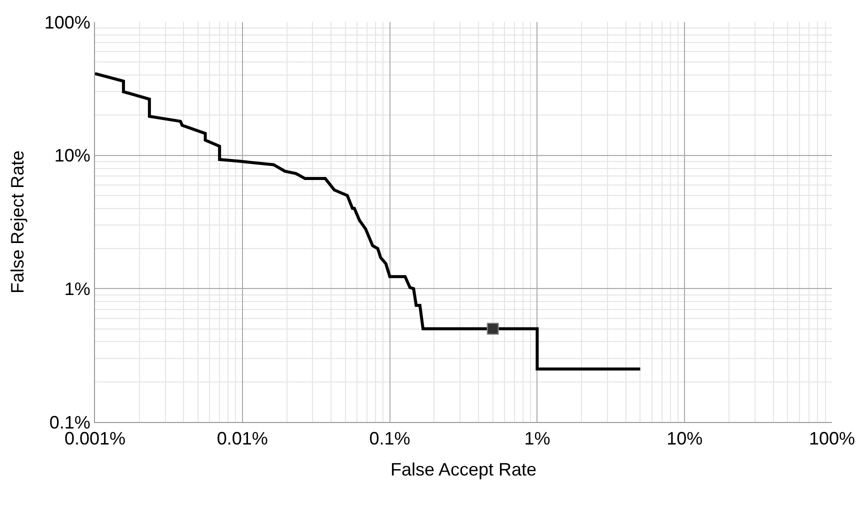  I want to click on y-tick-label: 1%, so click(77, 288).